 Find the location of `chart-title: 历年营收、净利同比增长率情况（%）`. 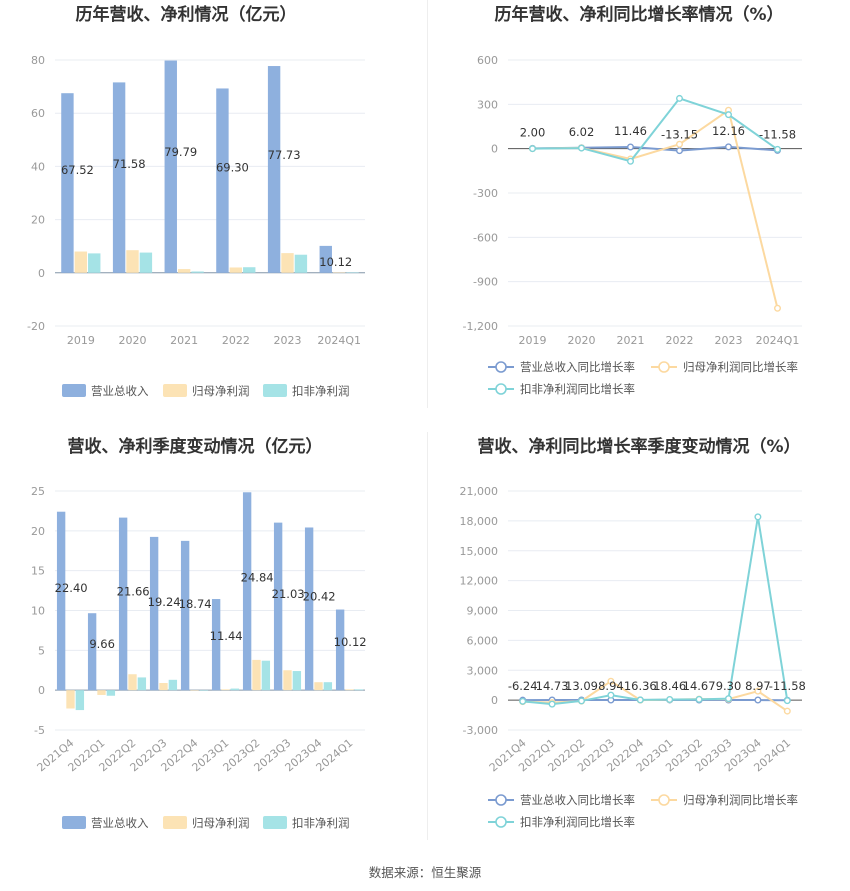

chart-title: 历年营收、净利同比增长率情况（%） is located at coordinates (638, 14).